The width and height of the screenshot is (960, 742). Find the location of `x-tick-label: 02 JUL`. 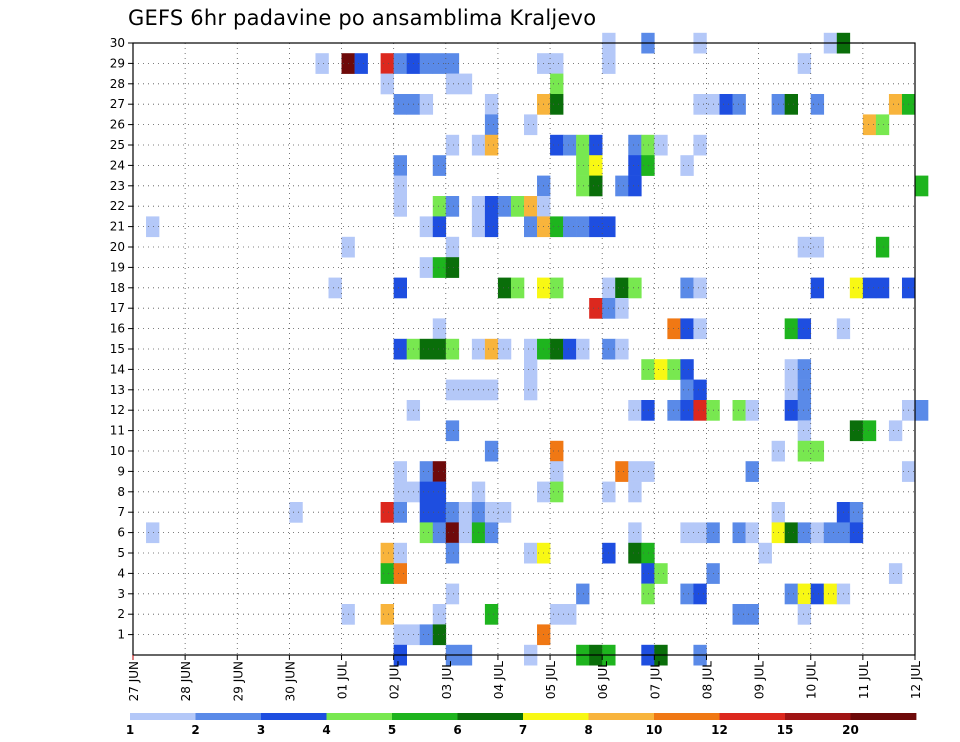

x-tick-label: 02 JUL is located at coordinates (395, 680).